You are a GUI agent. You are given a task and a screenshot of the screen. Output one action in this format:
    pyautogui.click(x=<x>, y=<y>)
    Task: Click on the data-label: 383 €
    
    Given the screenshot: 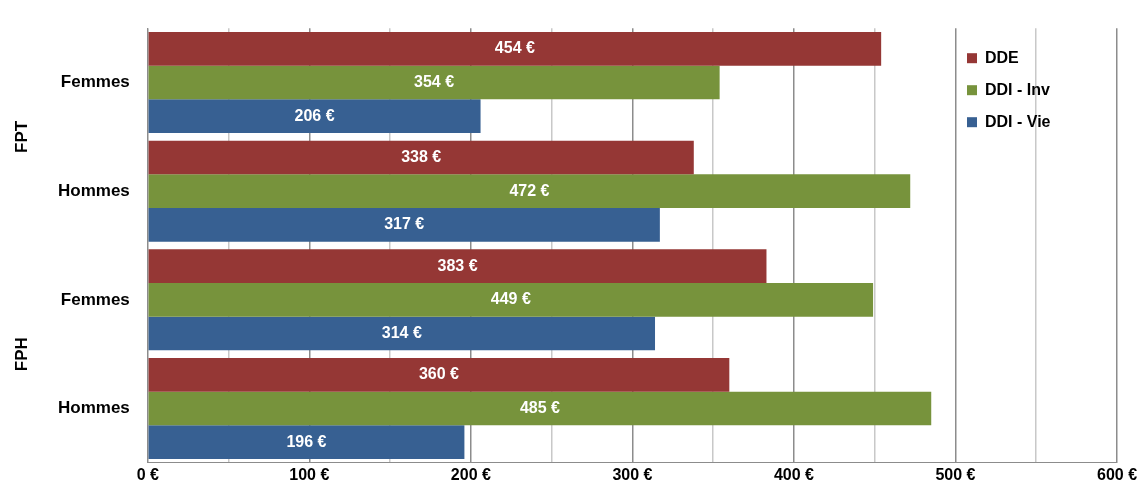 What is the action you would take?
    pyautogui.click(x=457, y=265)
    